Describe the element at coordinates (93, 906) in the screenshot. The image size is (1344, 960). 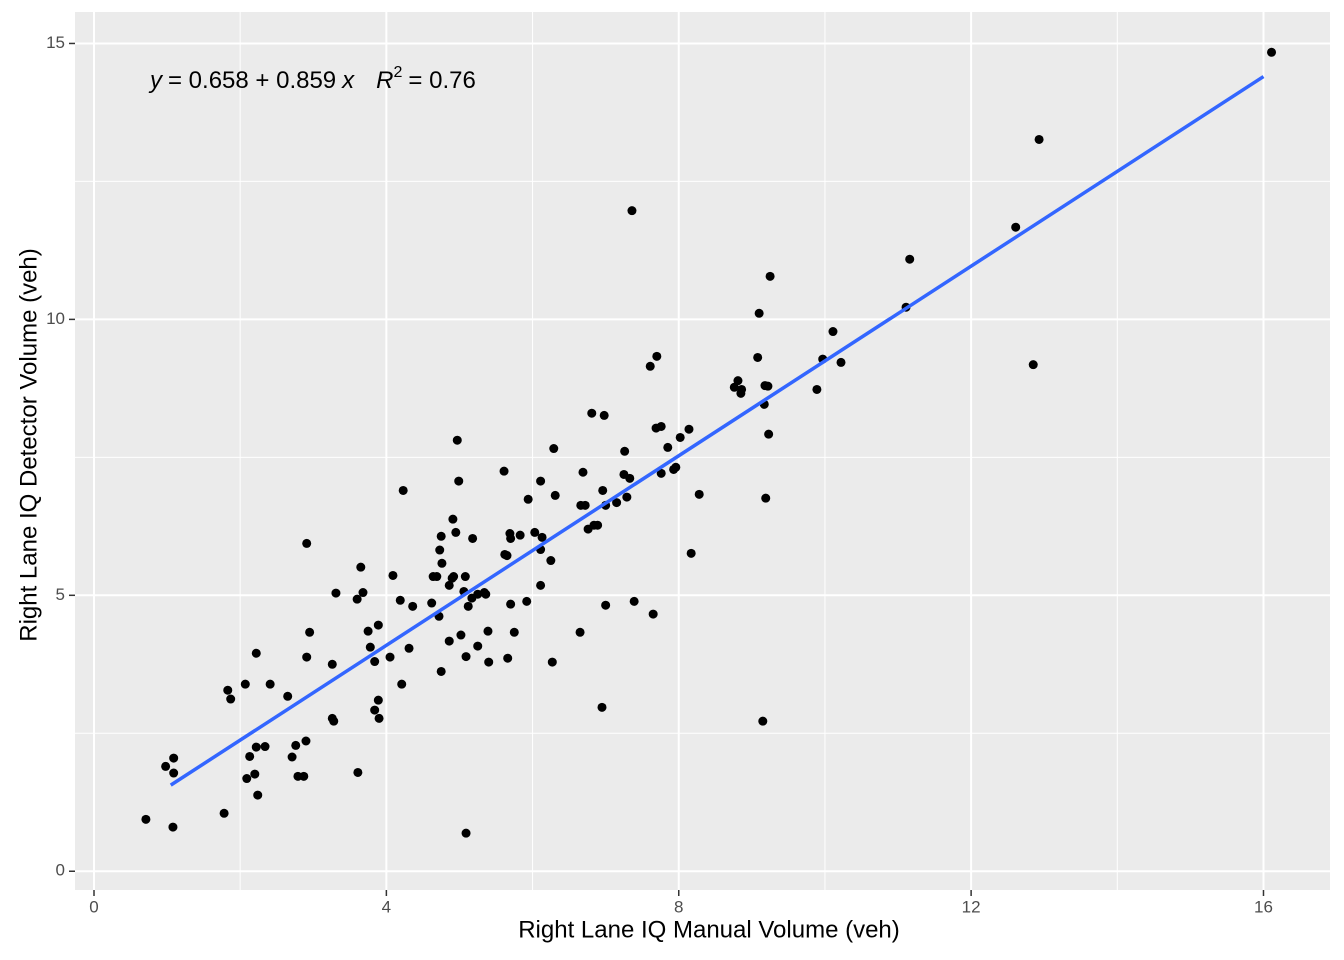
I see `x-tick-label: 0` at that location.